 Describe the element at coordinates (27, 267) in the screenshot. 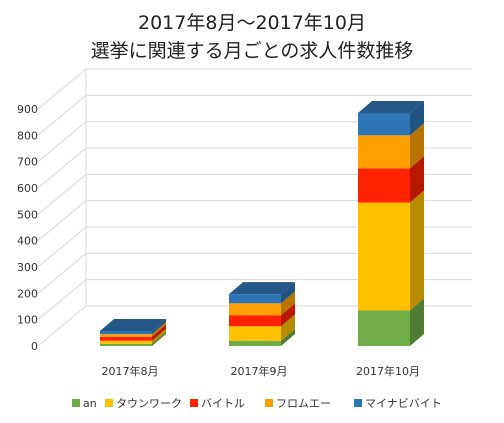

I see `y-tick-label: 300` at that location.